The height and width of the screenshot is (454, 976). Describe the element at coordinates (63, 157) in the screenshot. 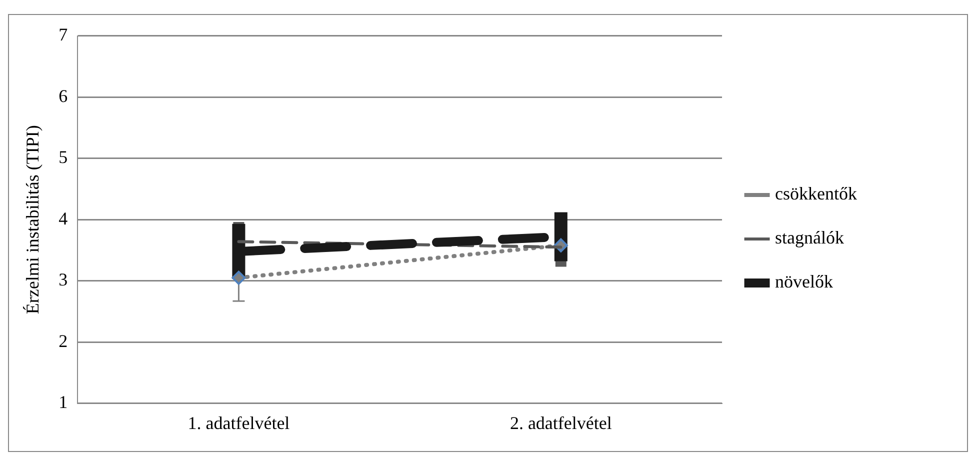

I see `y-tick-label: 5` at that location.